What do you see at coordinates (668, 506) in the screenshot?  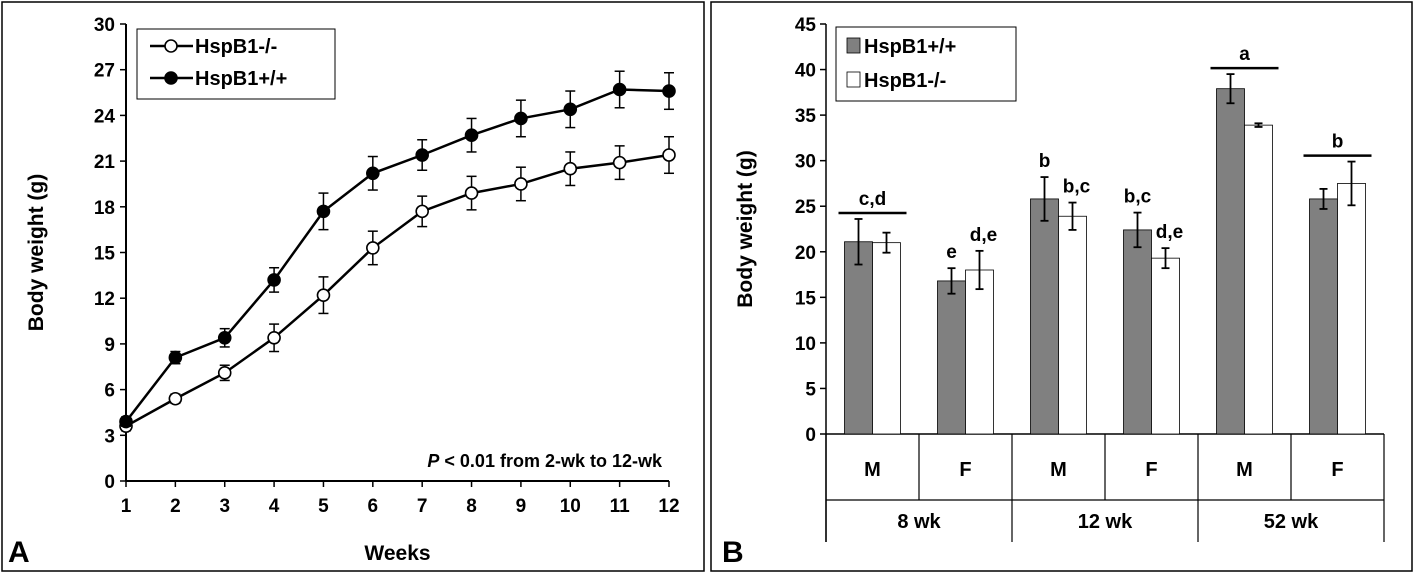 I see `x-tick-label: 12` at bounding box center [668, 506].